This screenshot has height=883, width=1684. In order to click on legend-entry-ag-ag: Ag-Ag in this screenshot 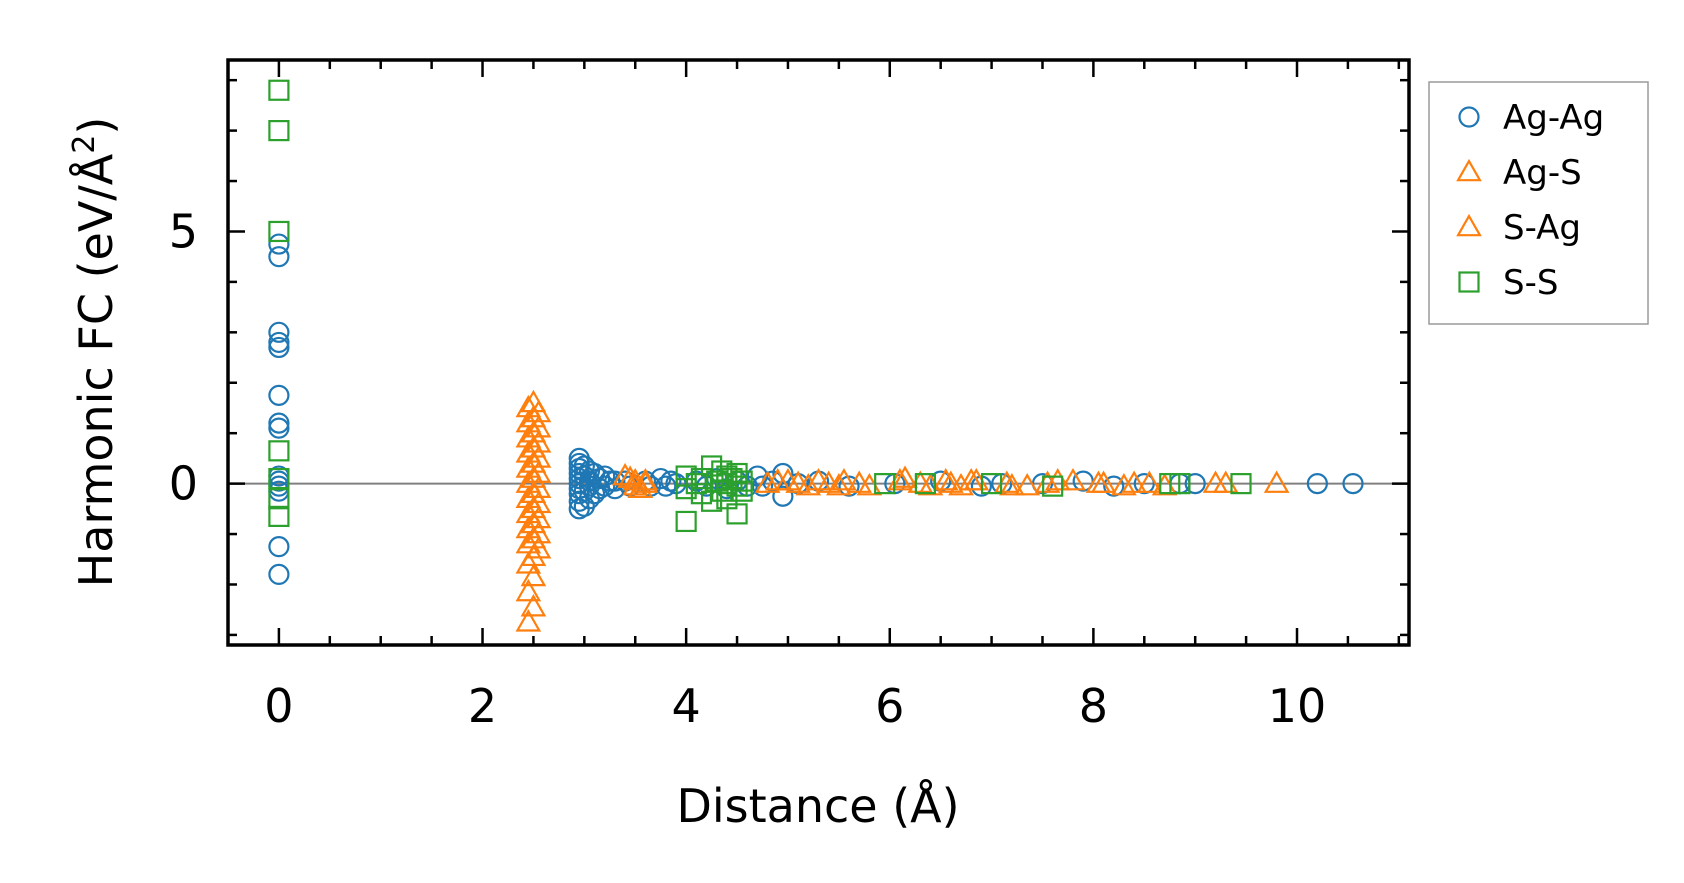, I will do `click(1531, 118)`.